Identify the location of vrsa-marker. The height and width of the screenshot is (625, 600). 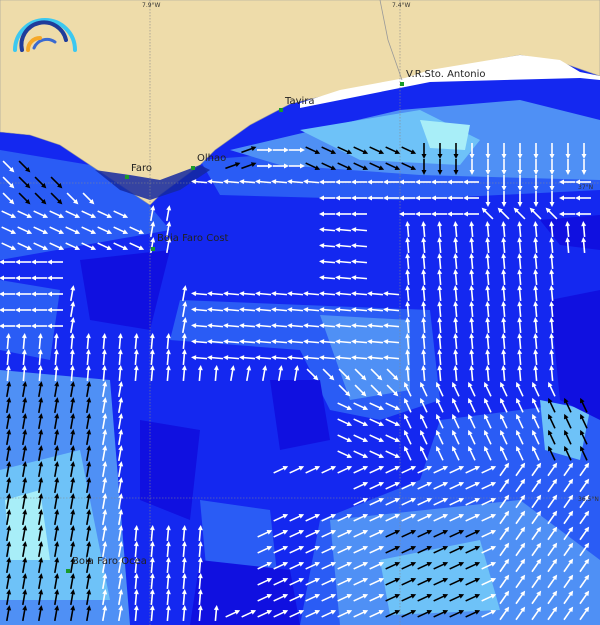
(402, 84).